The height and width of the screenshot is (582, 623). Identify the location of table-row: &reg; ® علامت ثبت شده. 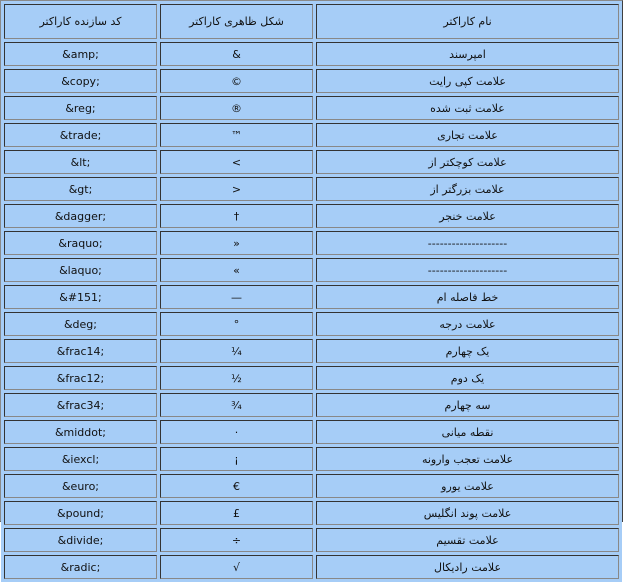
(311, 108).